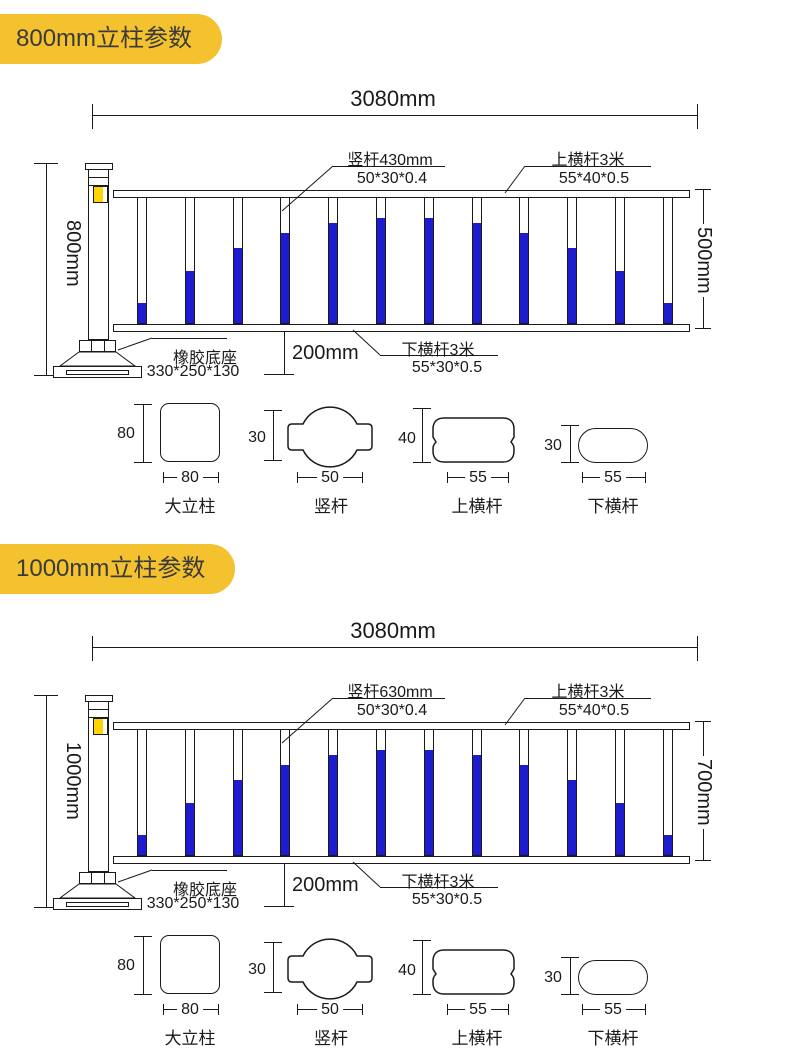 The image size is (790, 1060). I want to click on fence-top-rail, so click(401, 726).